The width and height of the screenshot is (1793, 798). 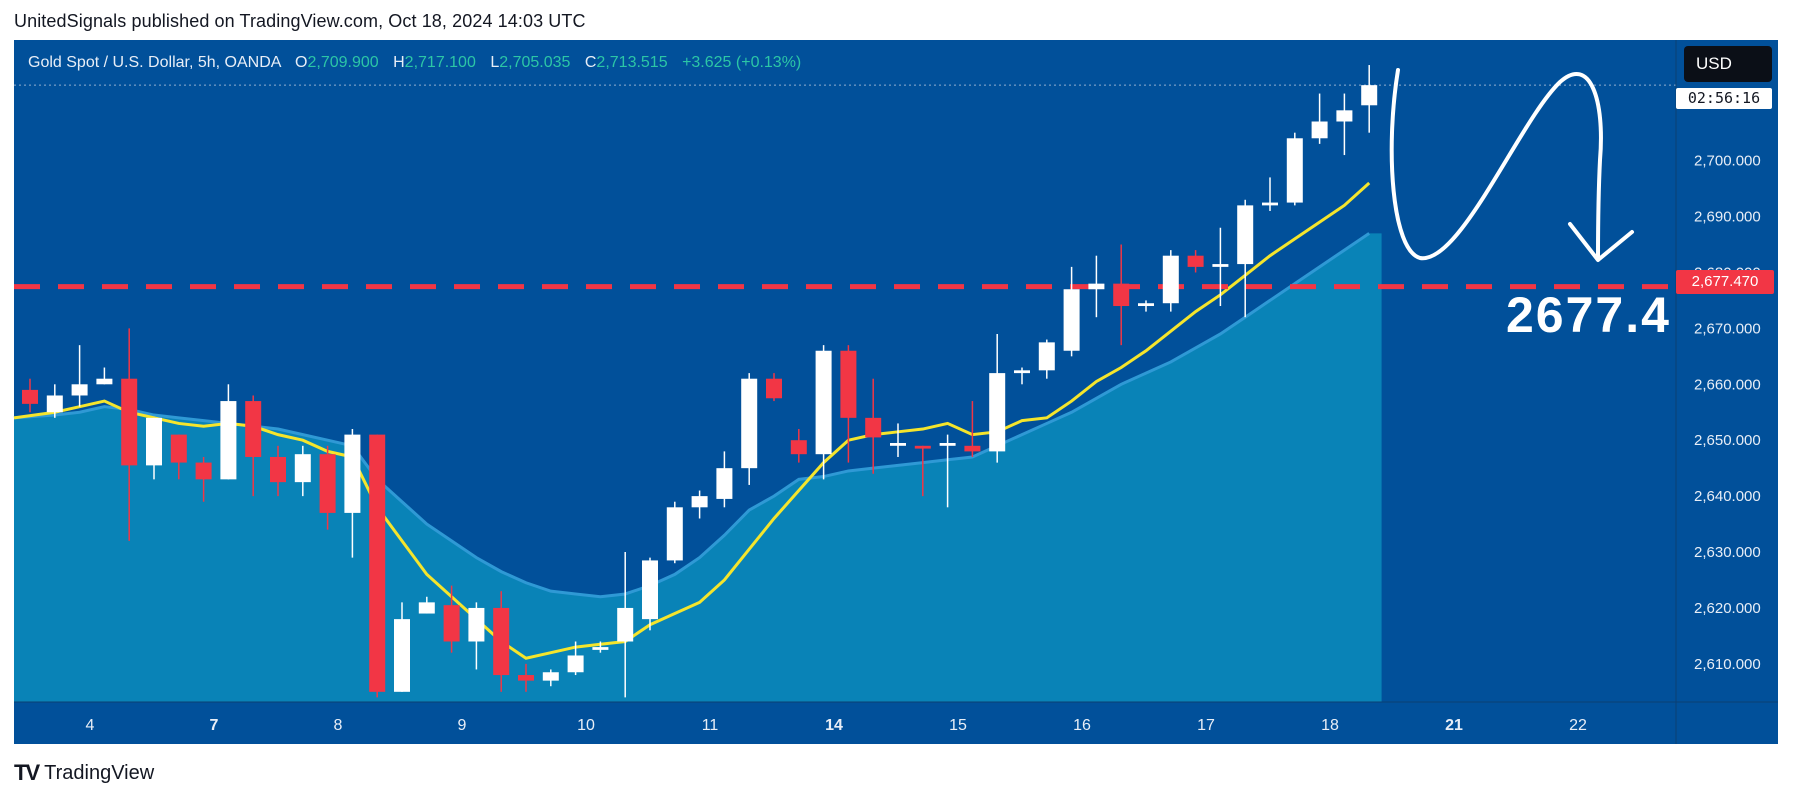 What do you see at coordinates (590, 62) in the screenshot?
I see `close-label: C` at bounding box center [590, 62].